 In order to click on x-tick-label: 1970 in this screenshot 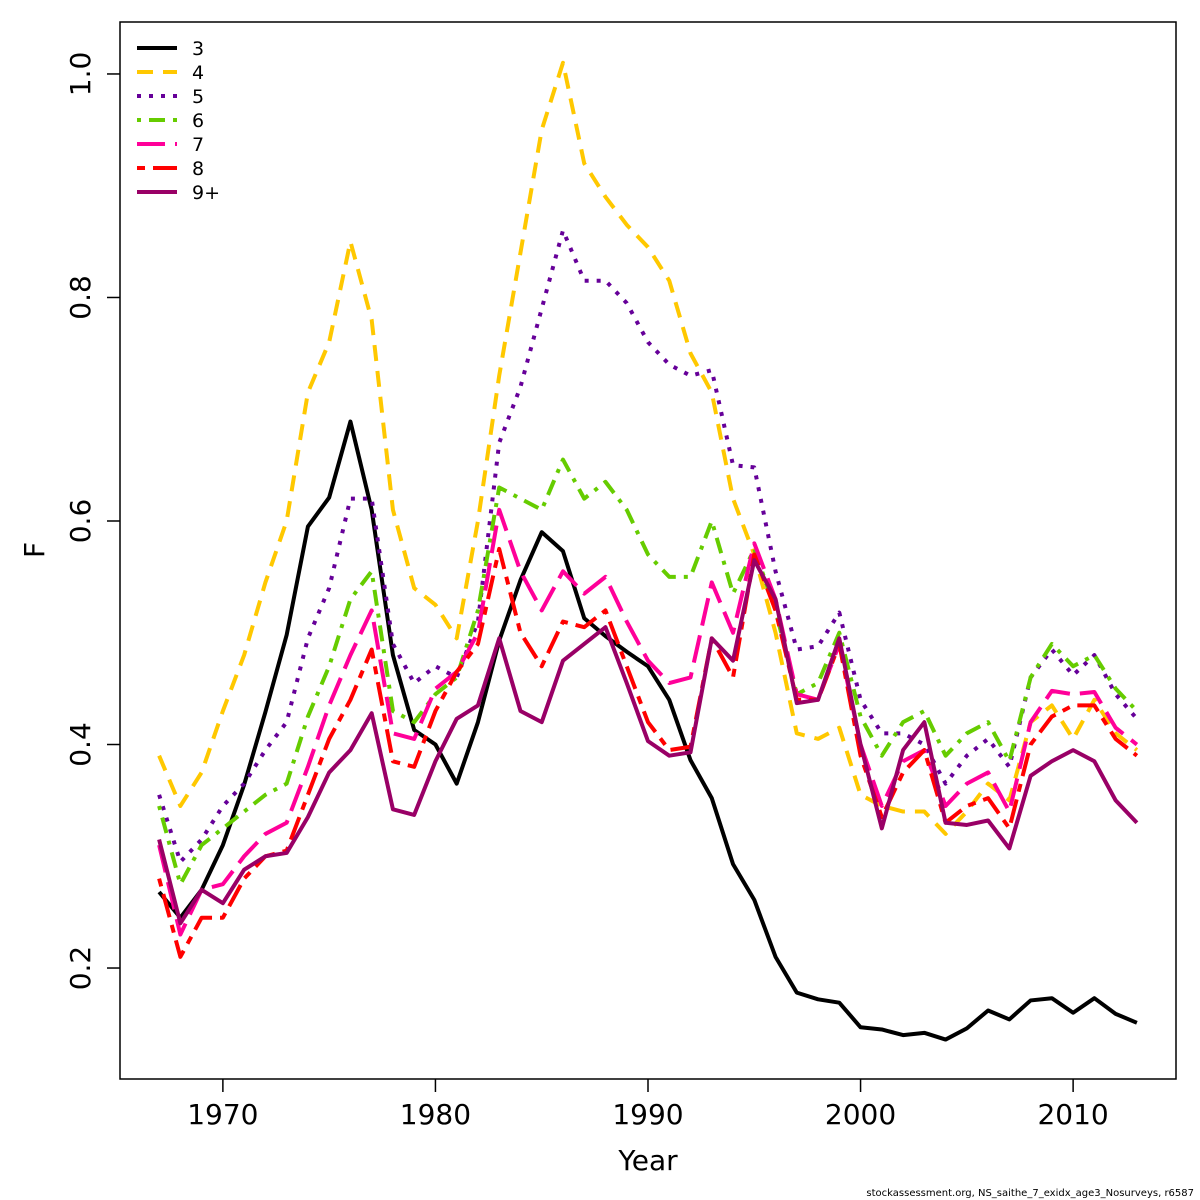, I will do `click(222, 1114)`.